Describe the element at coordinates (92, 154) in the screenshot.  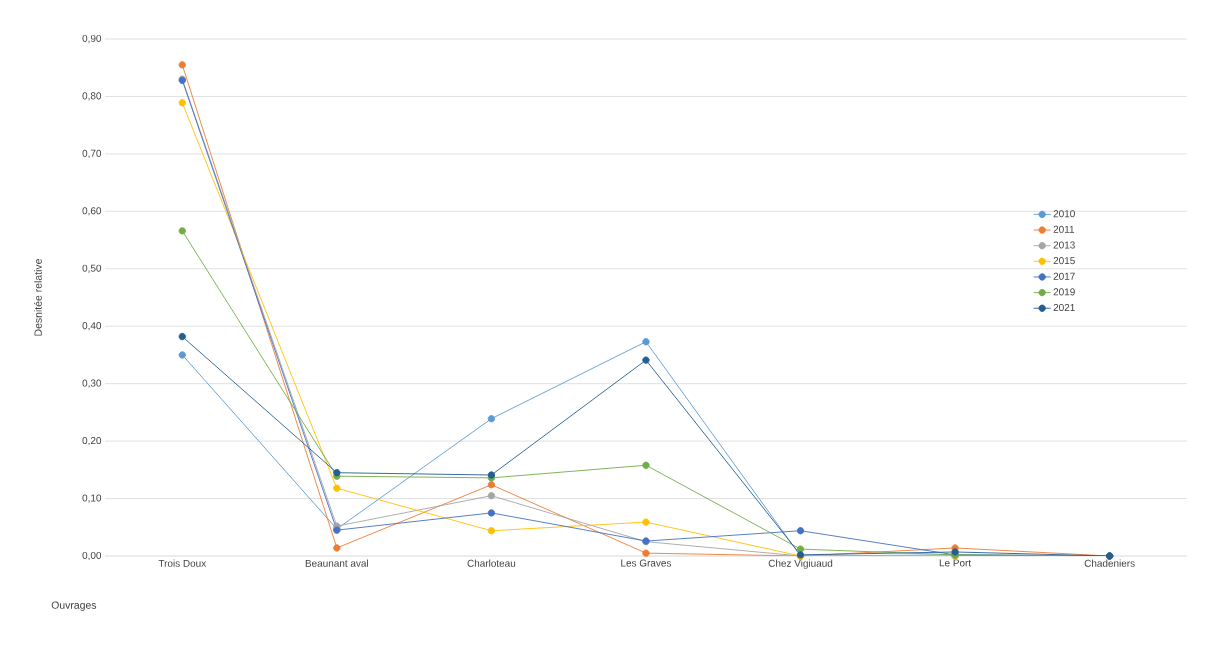
I see `y-tick-label: 0,70` at that location.